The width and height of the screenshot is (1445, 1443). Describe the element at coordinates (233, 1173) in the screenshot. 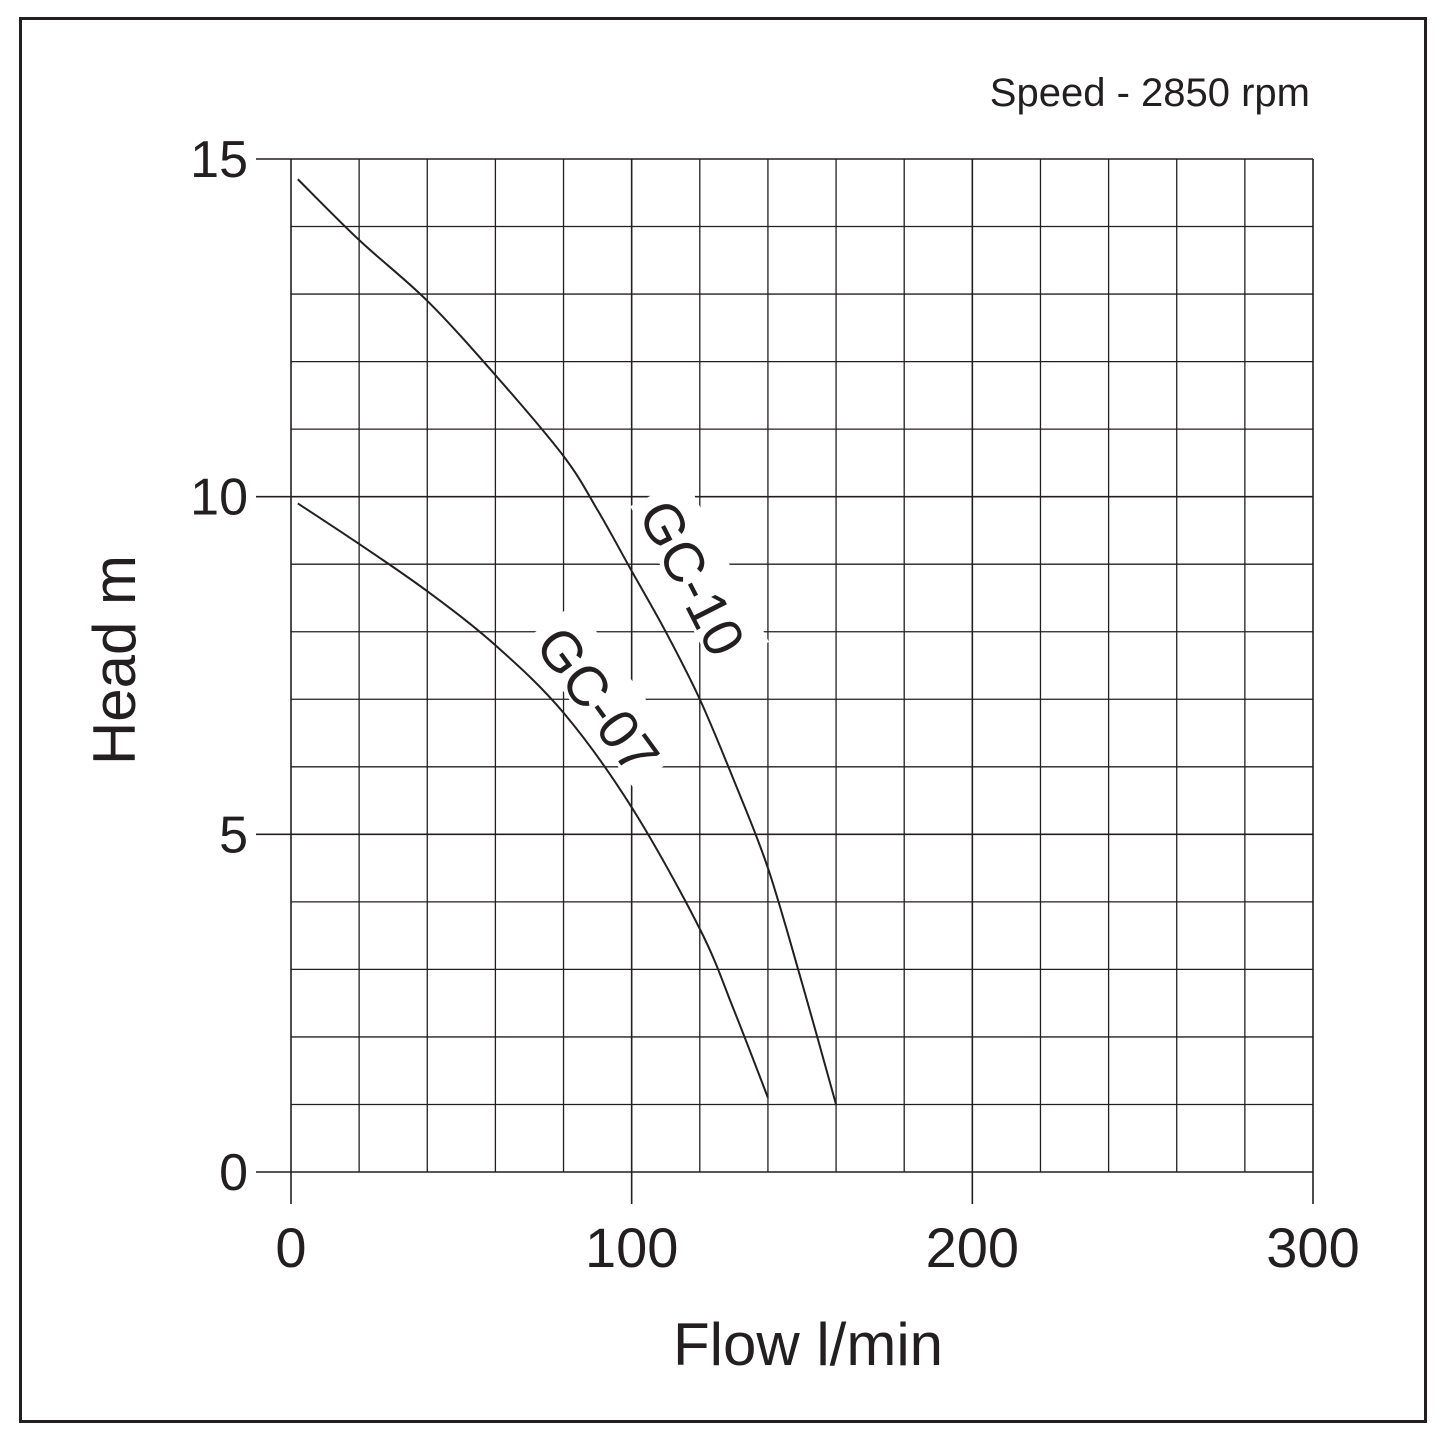

I see `y-tick-label: 0` at that location.